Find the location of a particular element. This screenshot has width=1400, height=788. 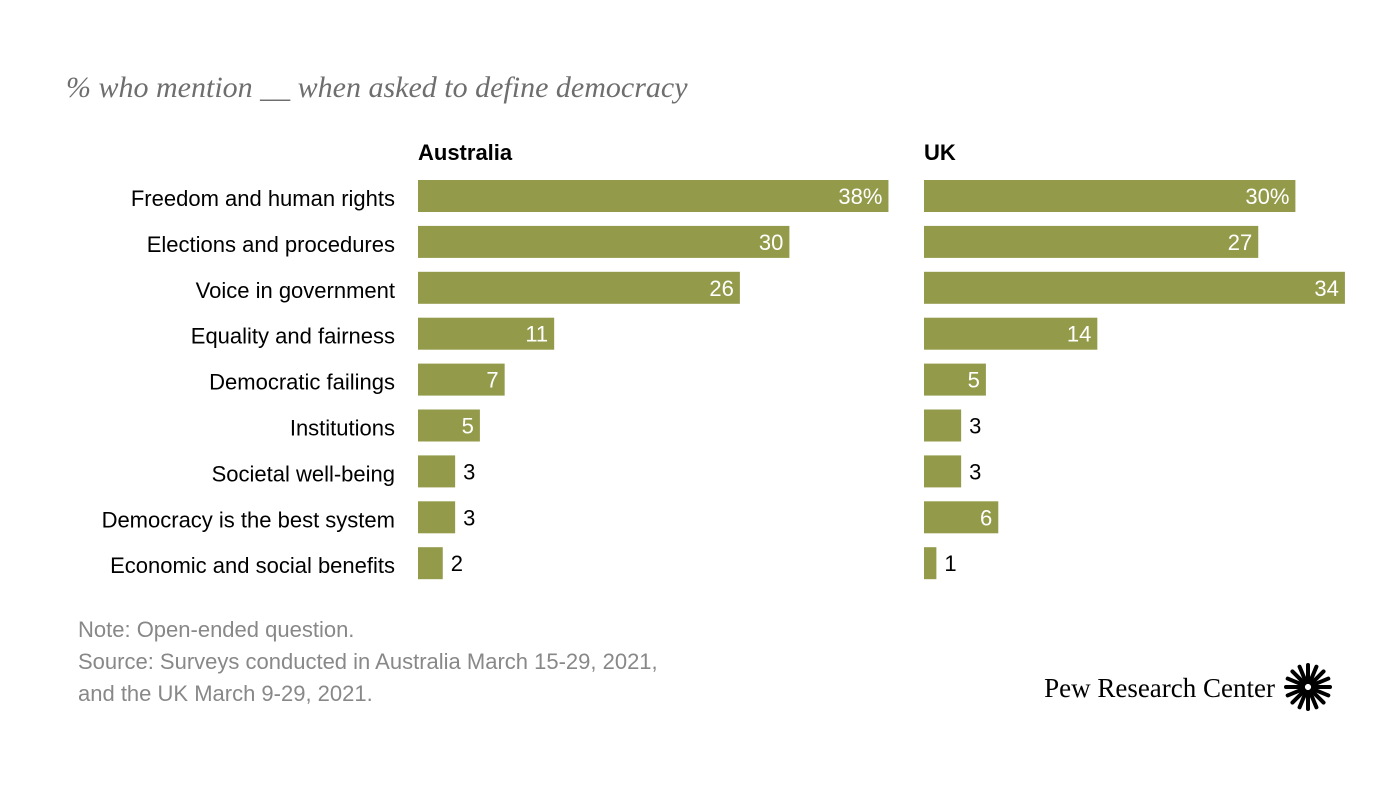

data-label: 30% is located at coordinates (1267, 196).